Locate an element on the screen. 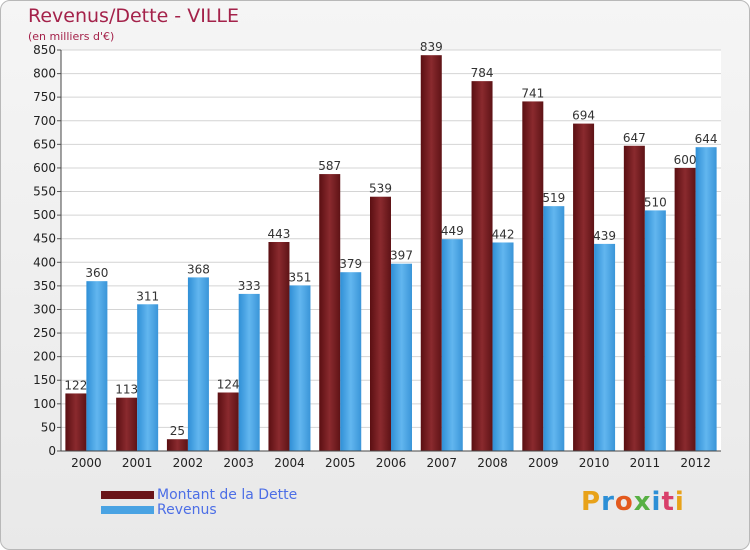  data-label-dette: 839 is located at coordinates (431, 47).